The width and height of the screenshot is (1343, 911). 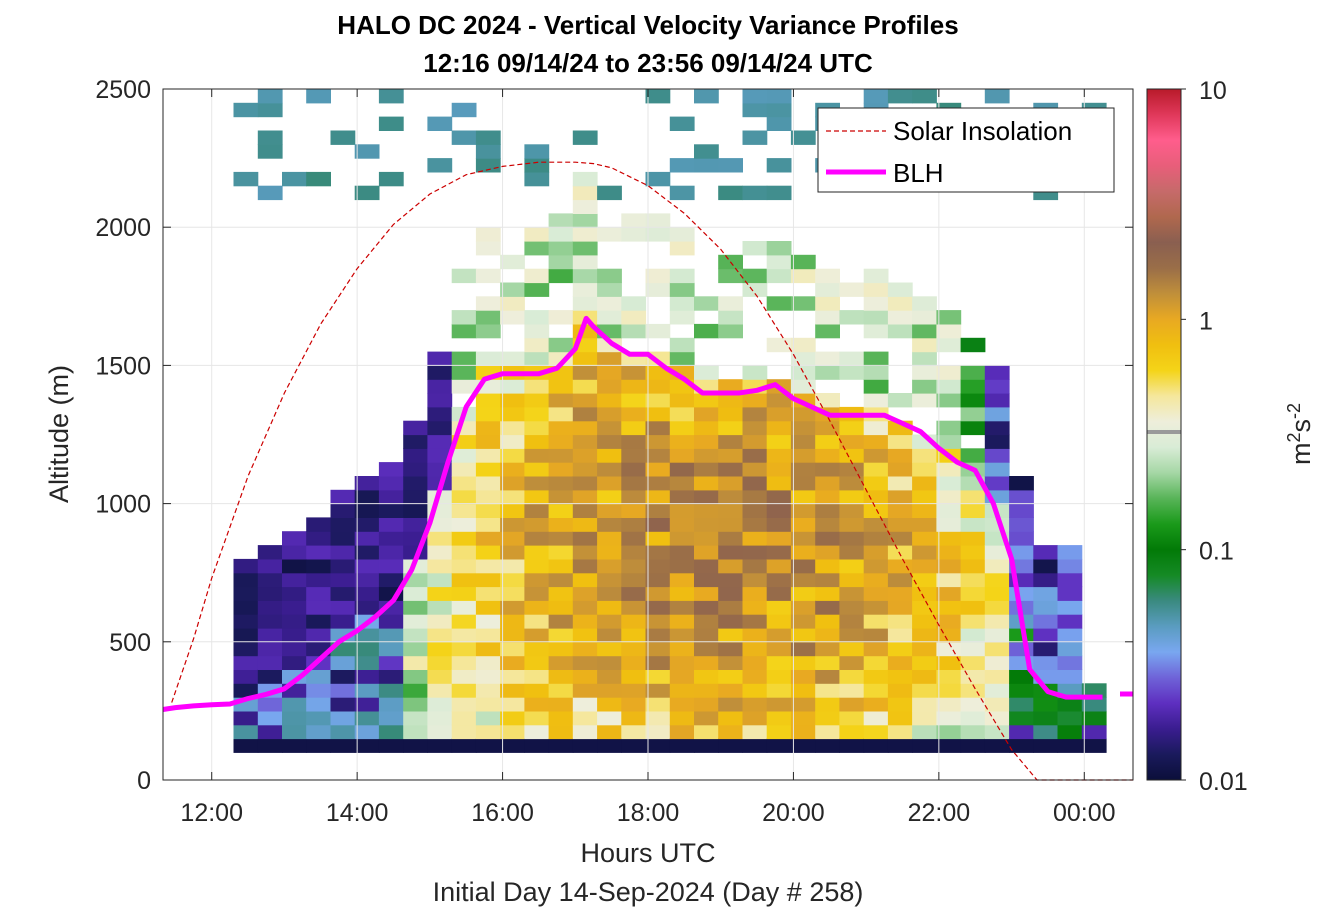 What do you see at coordinates (211, 813) in the screenshot?
I see `x-tick-label: 12:00` at bounding box center [211, 813].